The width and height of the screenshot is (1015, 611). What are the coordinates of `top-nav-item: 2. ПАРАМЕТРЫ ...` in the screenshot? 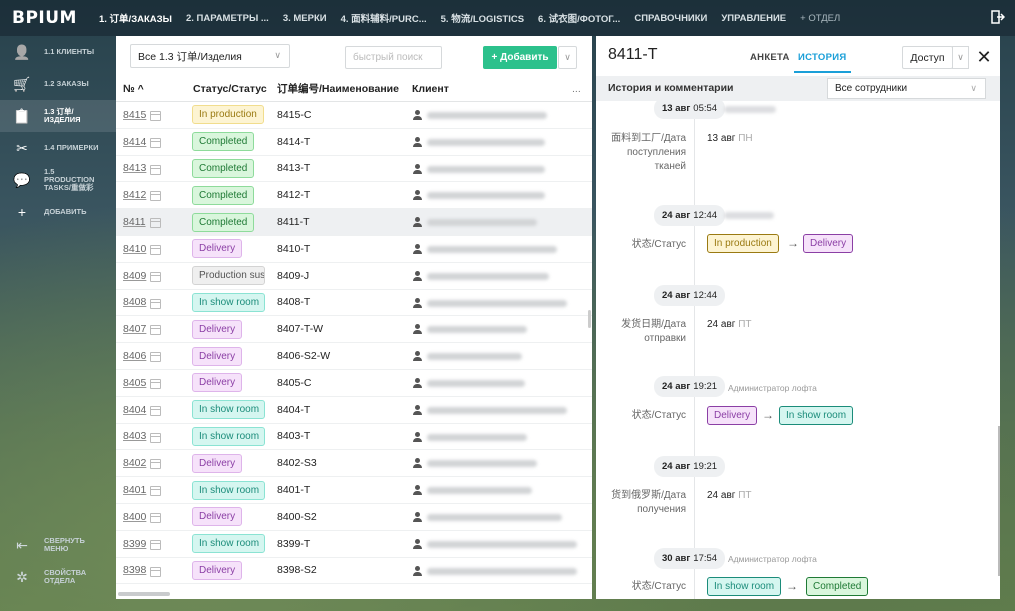 It's located at (227, 18).